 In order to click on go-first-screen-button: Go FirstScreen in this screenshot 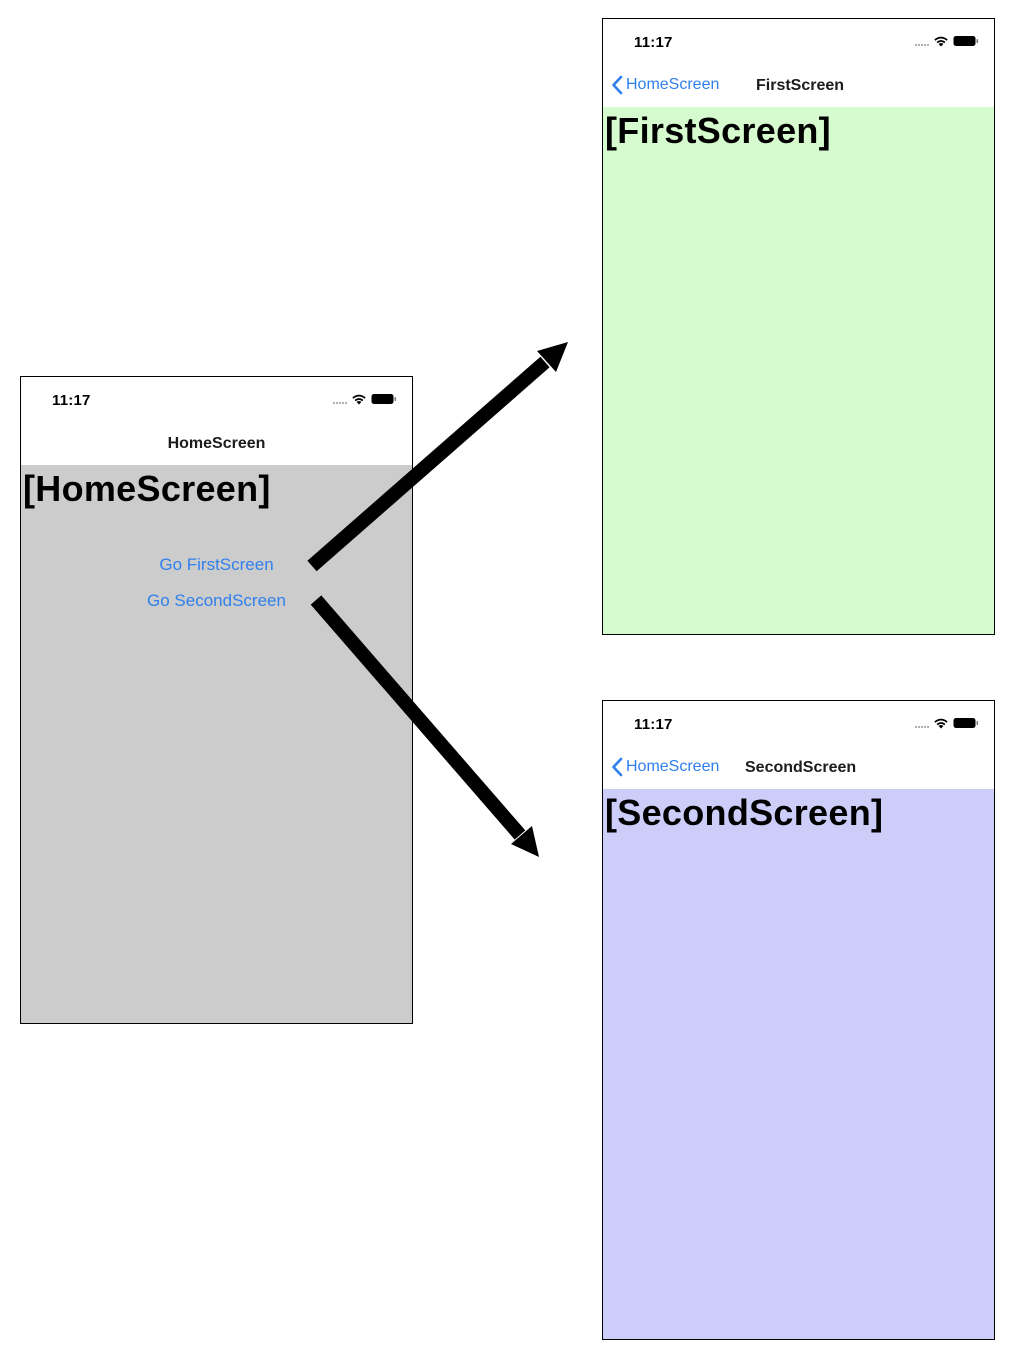, I will do `click(216, 564)`.